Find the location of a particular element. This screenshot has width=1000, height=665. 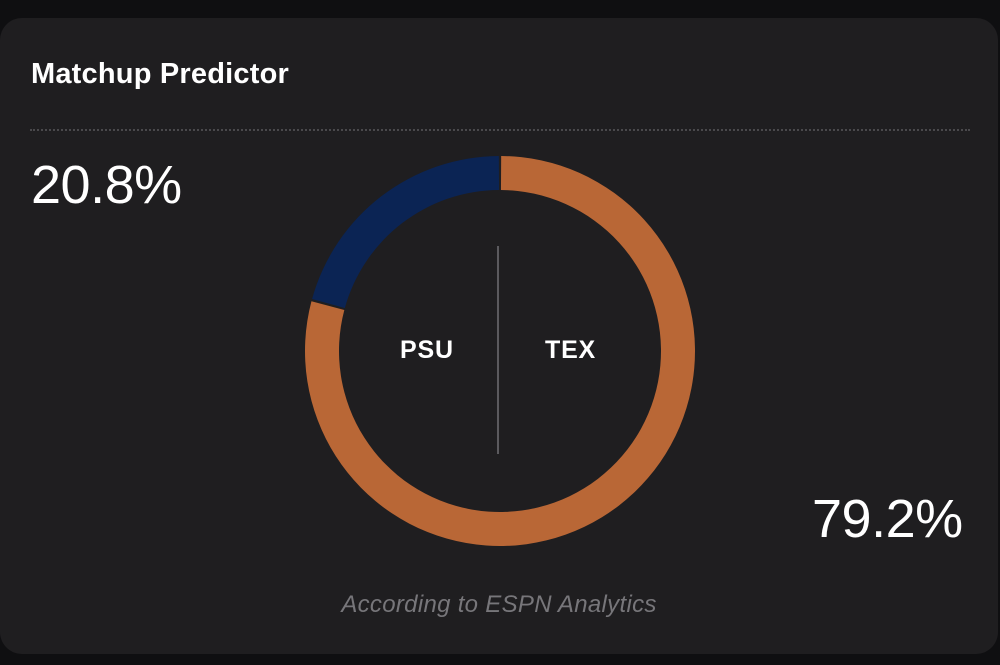

team-divider-line is located at coordinates (498, 350).